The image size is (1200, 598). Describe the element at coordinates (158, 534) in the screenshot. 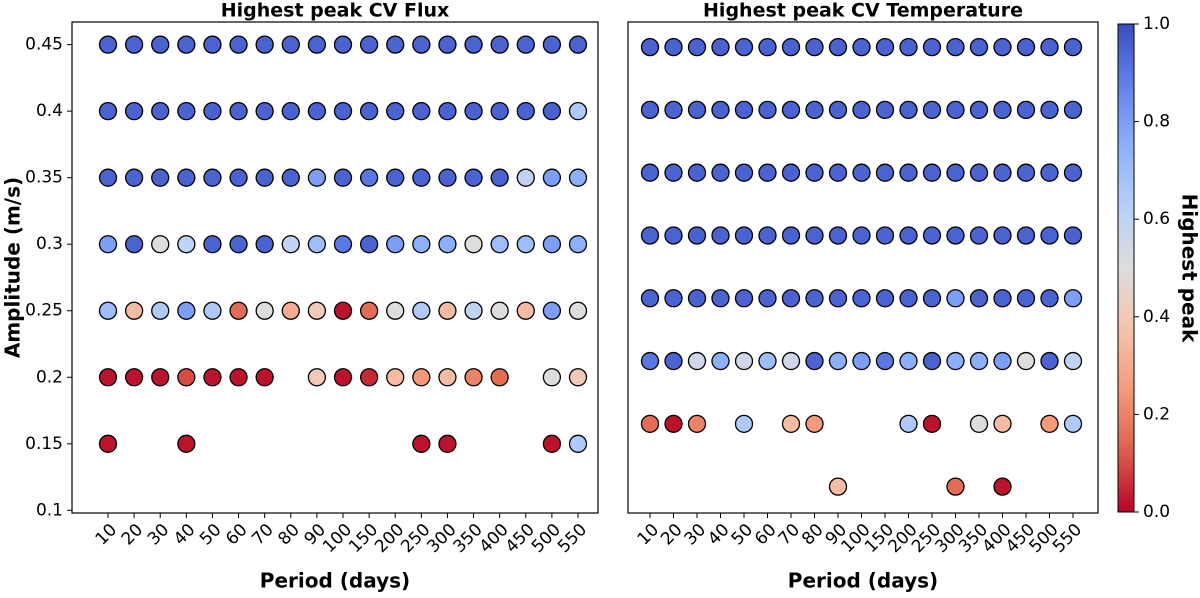

I see `x-tick-label: 30` at that location.